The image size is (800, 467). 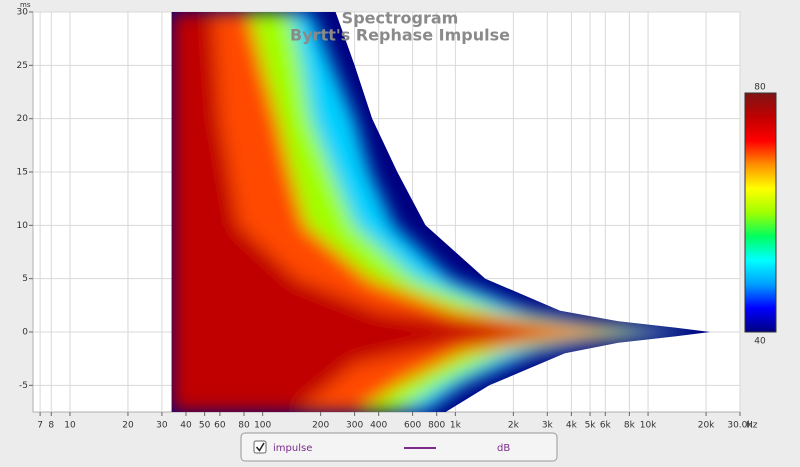 What do you see at coordinates (25, 5) in the screenshot?
I see `y-unit: ms` at bounding box center [25, 5].